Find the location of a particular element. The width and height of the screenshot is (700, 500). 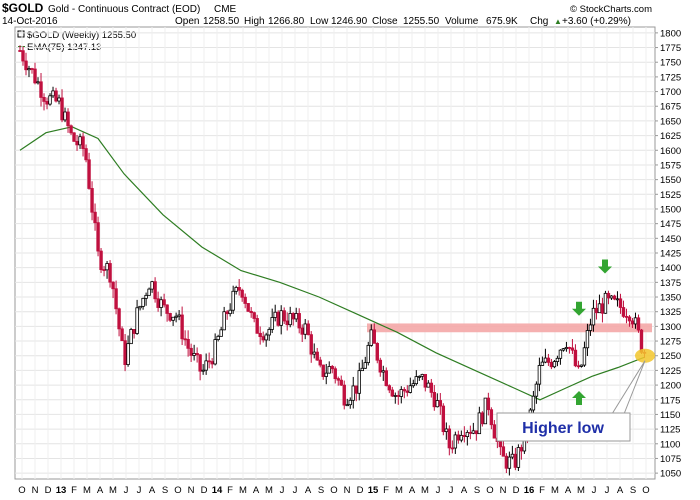

callout-box is located at coordinates (563, 427).